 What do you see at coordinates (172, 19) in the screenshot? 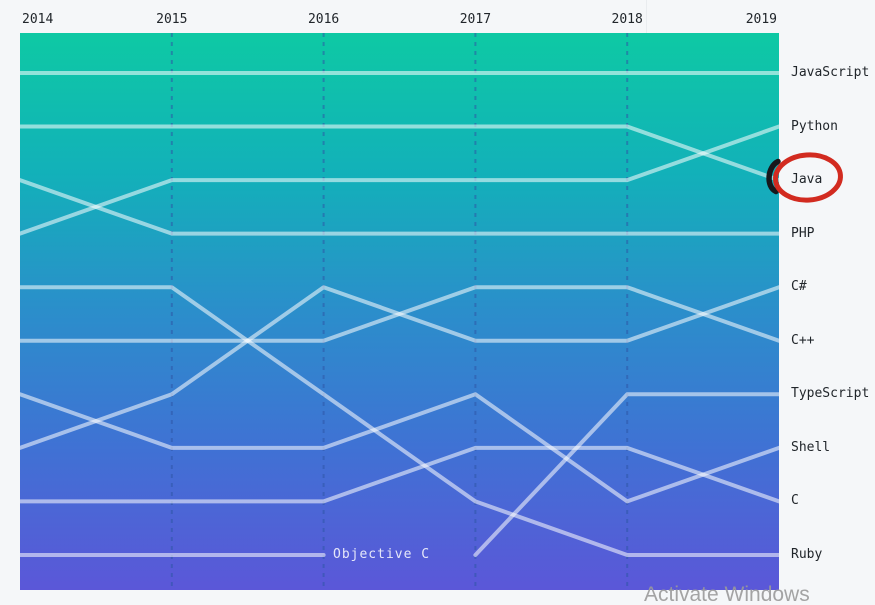
I see `year-axis-label-2015: 2015` at bounding box center [172, 19].